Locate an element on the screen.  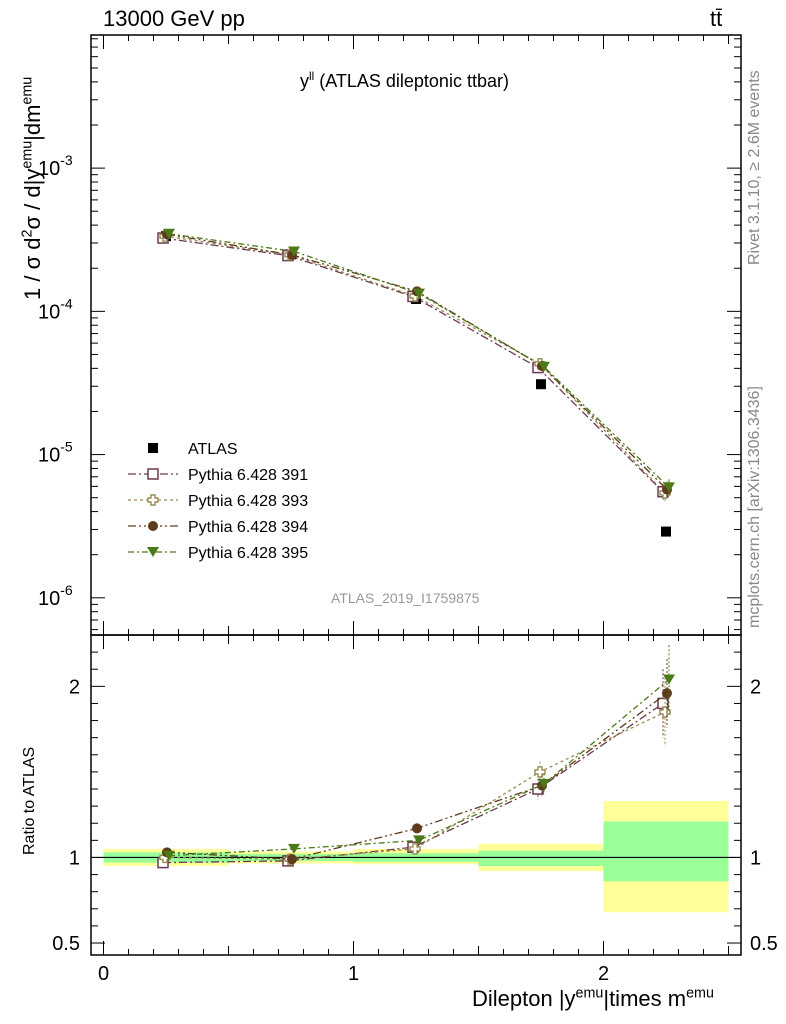
legend-label: Pythia 6.428 395 is located at coordinates (248, 553).